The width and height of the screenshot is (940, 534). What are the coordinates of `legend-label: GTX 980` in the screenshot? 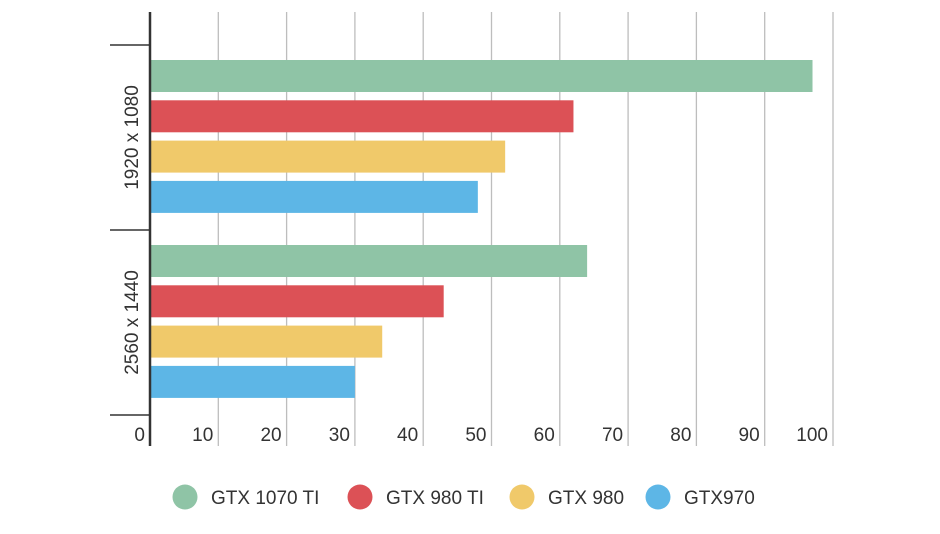 It's located at (586, 498).